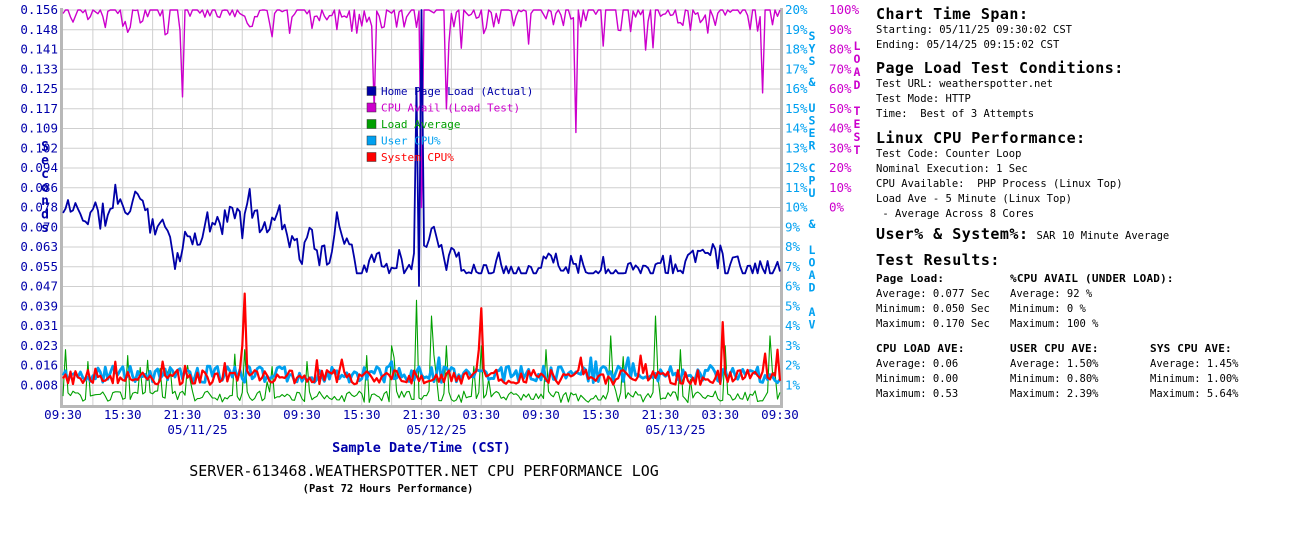 The width and height of the screenshot is (1300, 550). What do you see at coordinates (857, 59) in the screenshot?
I see `y-right-loadtest-title-char: O` at bounding box center [857, 59].